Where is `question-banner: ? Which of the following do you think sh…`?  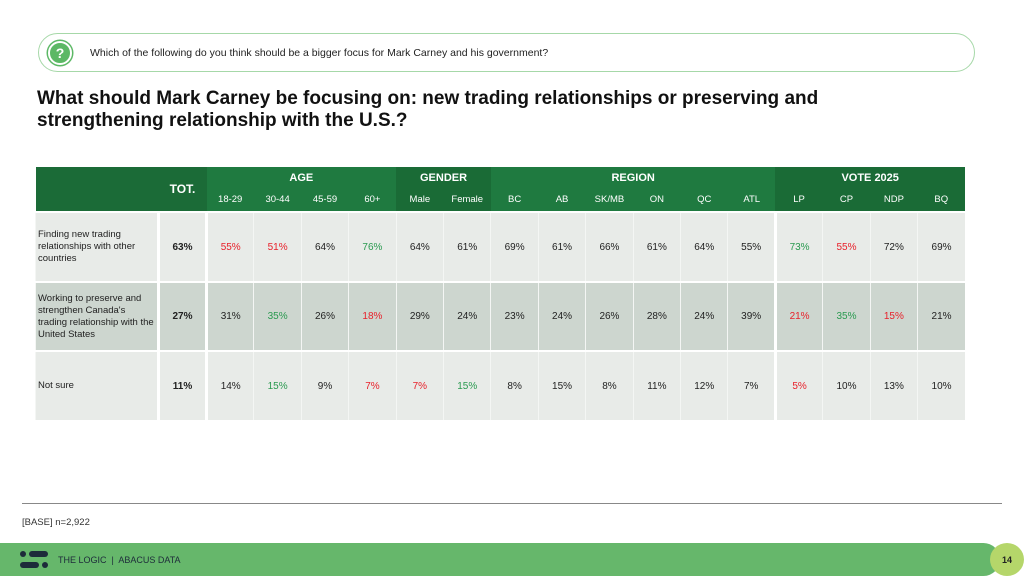
question-banner: ? Which of the following do you think sh… is located at coordinates (506, 52).